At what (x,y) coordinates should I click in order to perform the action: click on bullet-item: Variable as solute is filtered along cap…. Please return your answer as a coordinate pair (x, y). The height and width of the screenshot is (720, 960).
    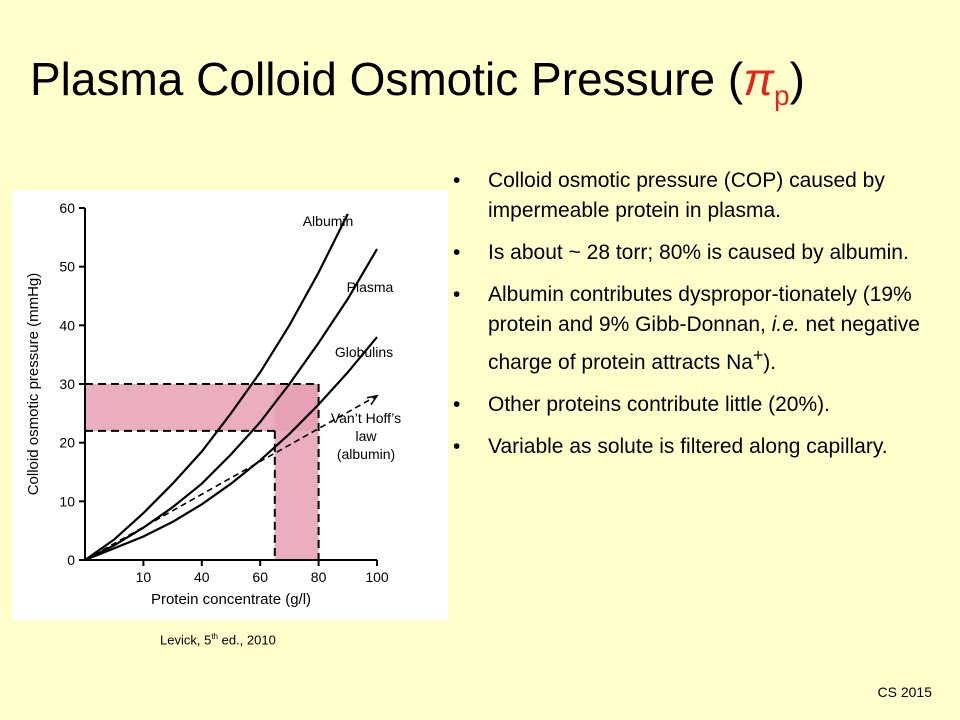
    Looking at the image, I should click on (695, 447).